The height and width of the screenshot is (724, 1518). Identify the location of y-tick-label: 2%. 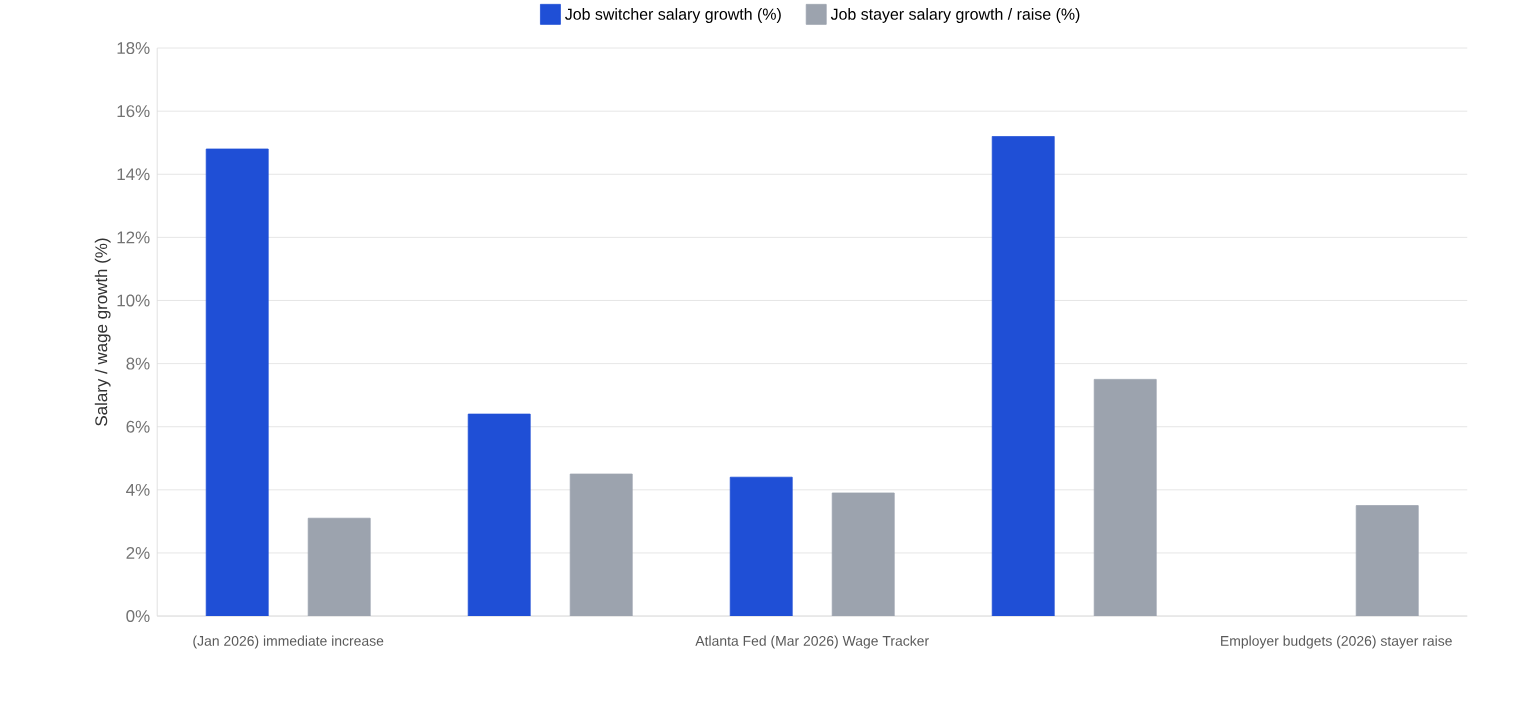
(138, 553).